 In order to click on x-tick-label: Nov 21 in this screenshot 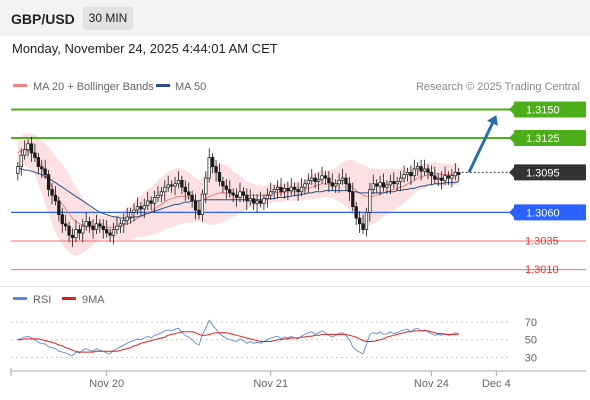, I will do `click(270, 384)`.